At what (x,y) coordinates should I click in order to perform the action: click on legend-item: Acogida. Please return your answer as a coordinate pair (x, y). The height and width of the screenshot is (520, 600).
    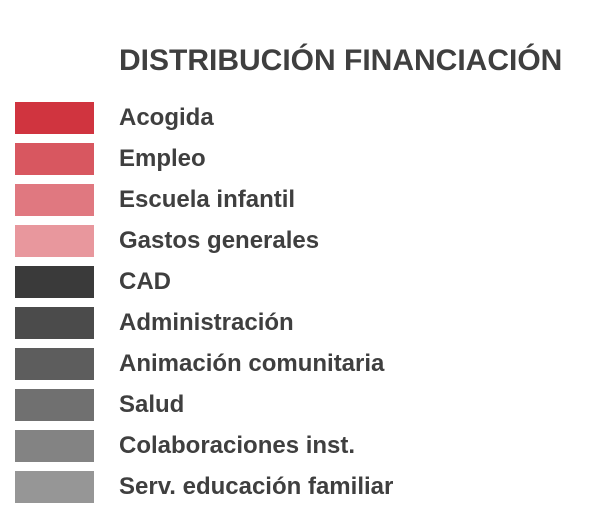
    Looking at the image, I should click on (204, 117).